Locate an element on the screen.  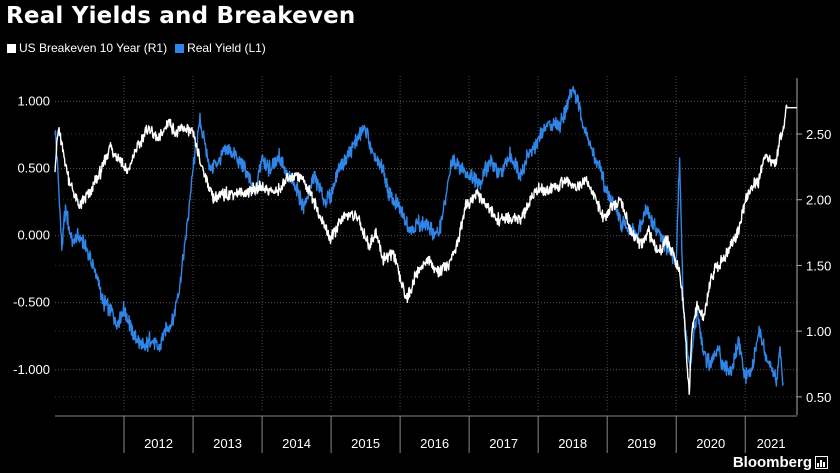
right-tick-label: 1.00 is located at coordinates (818, 331).